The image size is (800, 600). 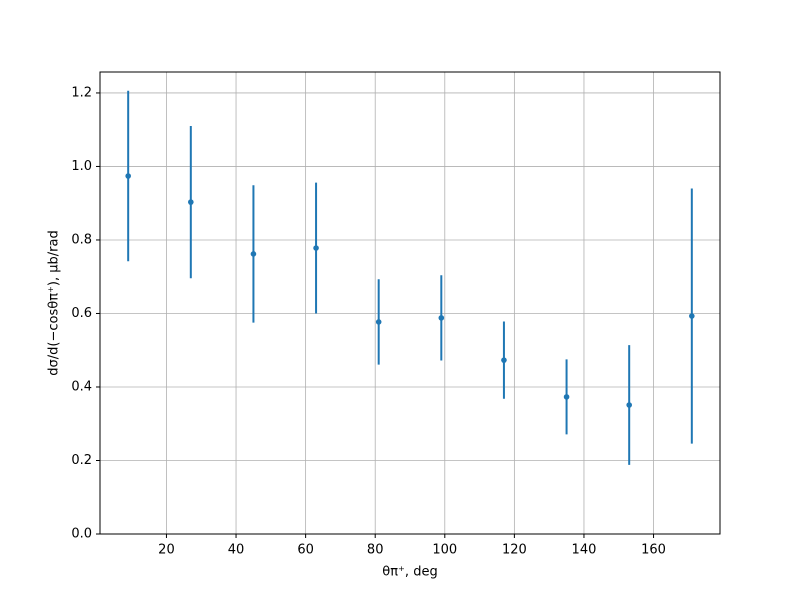 I want to click on y-axis-label: dσ/d(−cosθπ⁺), μb/rad, so click(x=54, y=302).